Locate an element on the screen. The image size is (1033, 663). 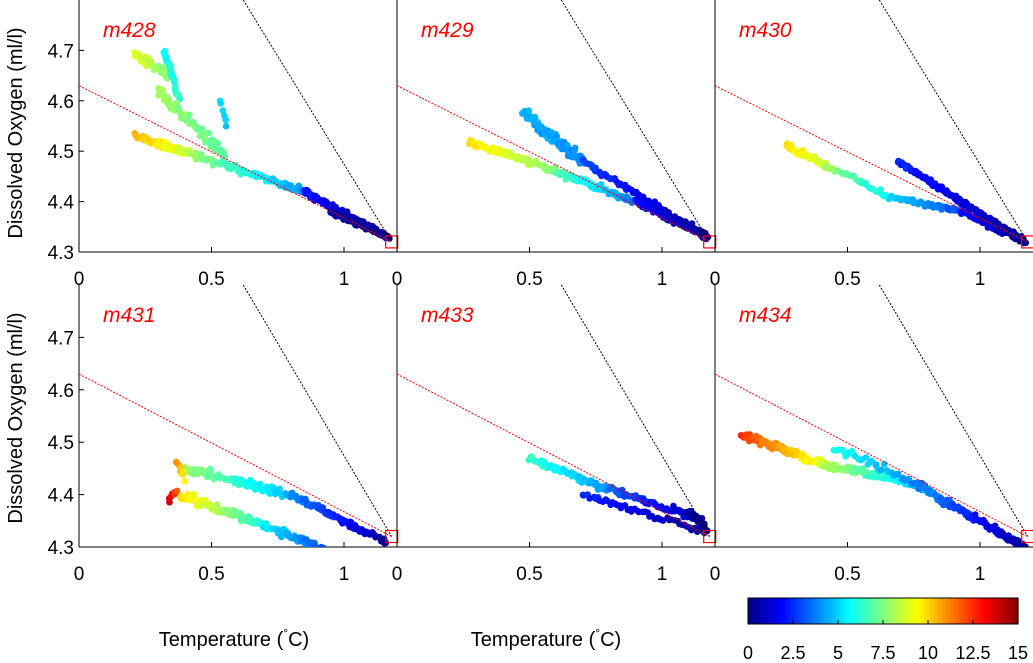
y-axis-label-bottom: Dissolved Oxygen (ml/l) is located at coordinates (16, 417).